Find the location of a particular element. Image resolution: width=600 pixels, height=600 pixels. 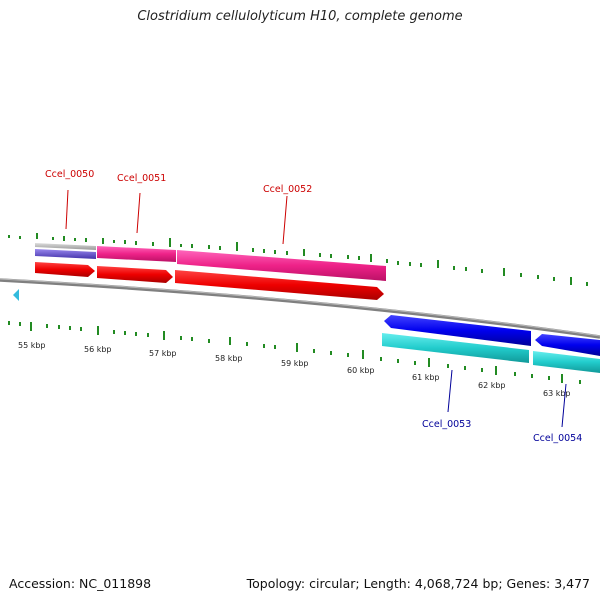

tick-label: 60 kbp is located at coordinates (361, 370).